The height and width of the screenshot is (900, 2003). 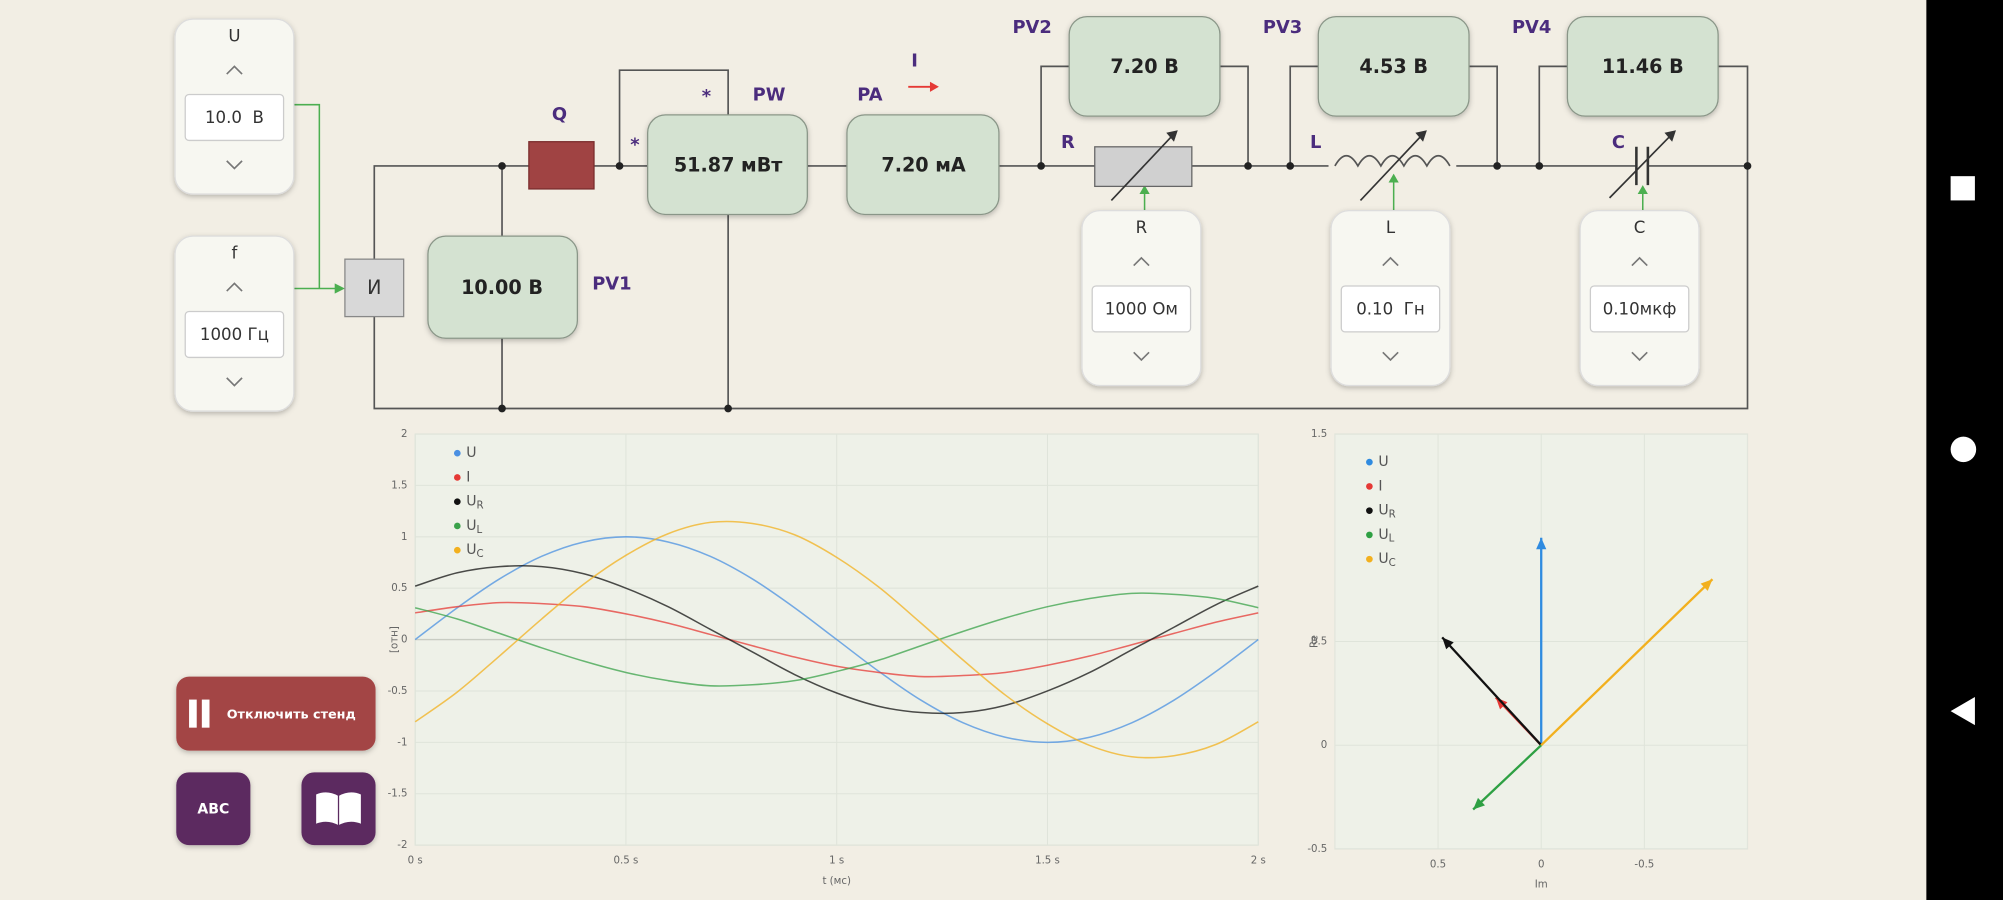 What do you see at coordinates (611, 284) in the screenshot?
I see `meter-label: PV1` at bounding box center [611, 284].